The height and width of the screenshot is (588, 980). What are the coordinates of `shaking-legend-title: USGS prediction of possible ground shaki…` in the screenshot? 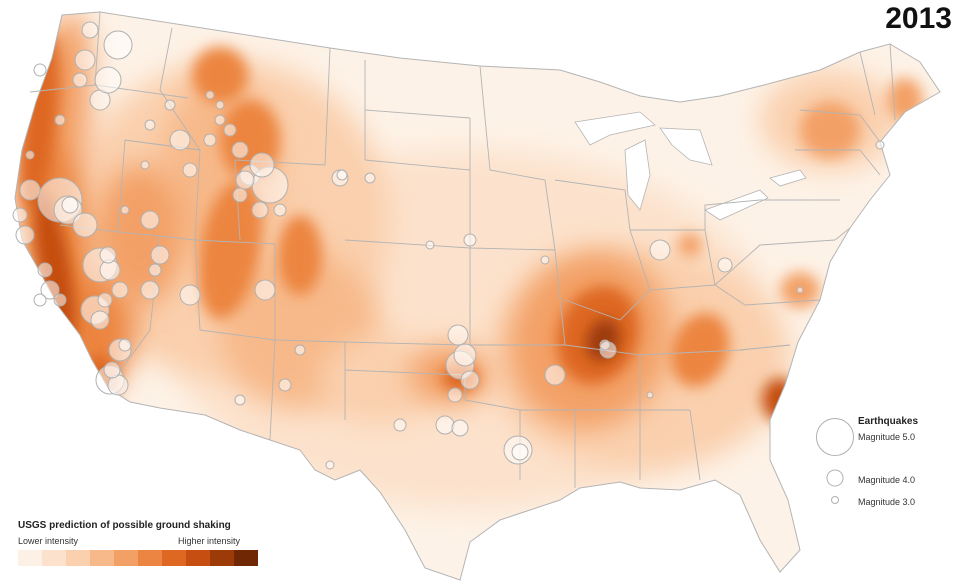 It's located at (124, 525).